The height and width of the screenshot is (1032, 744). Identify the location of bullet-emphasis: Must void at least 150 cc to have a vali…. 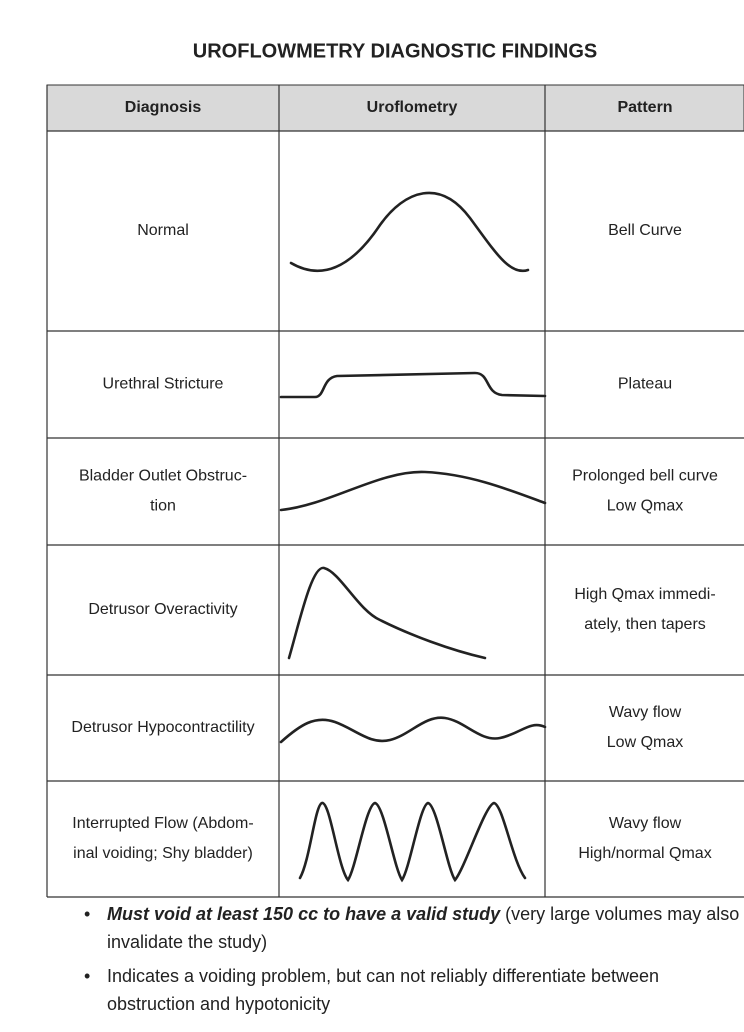
(304, 914).